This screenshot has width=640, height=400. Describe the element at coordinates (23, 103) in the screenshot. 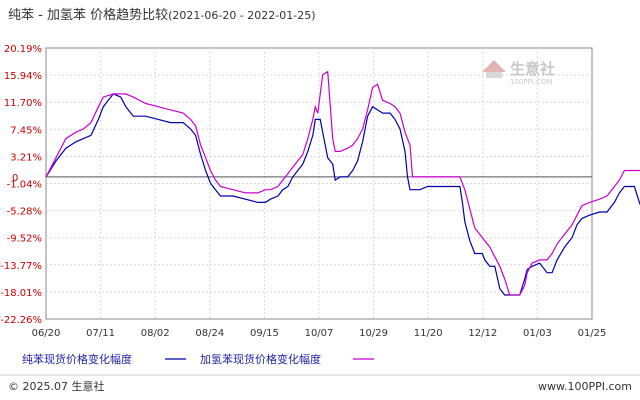

I see `y-tick-label: 11.70%` at that location.